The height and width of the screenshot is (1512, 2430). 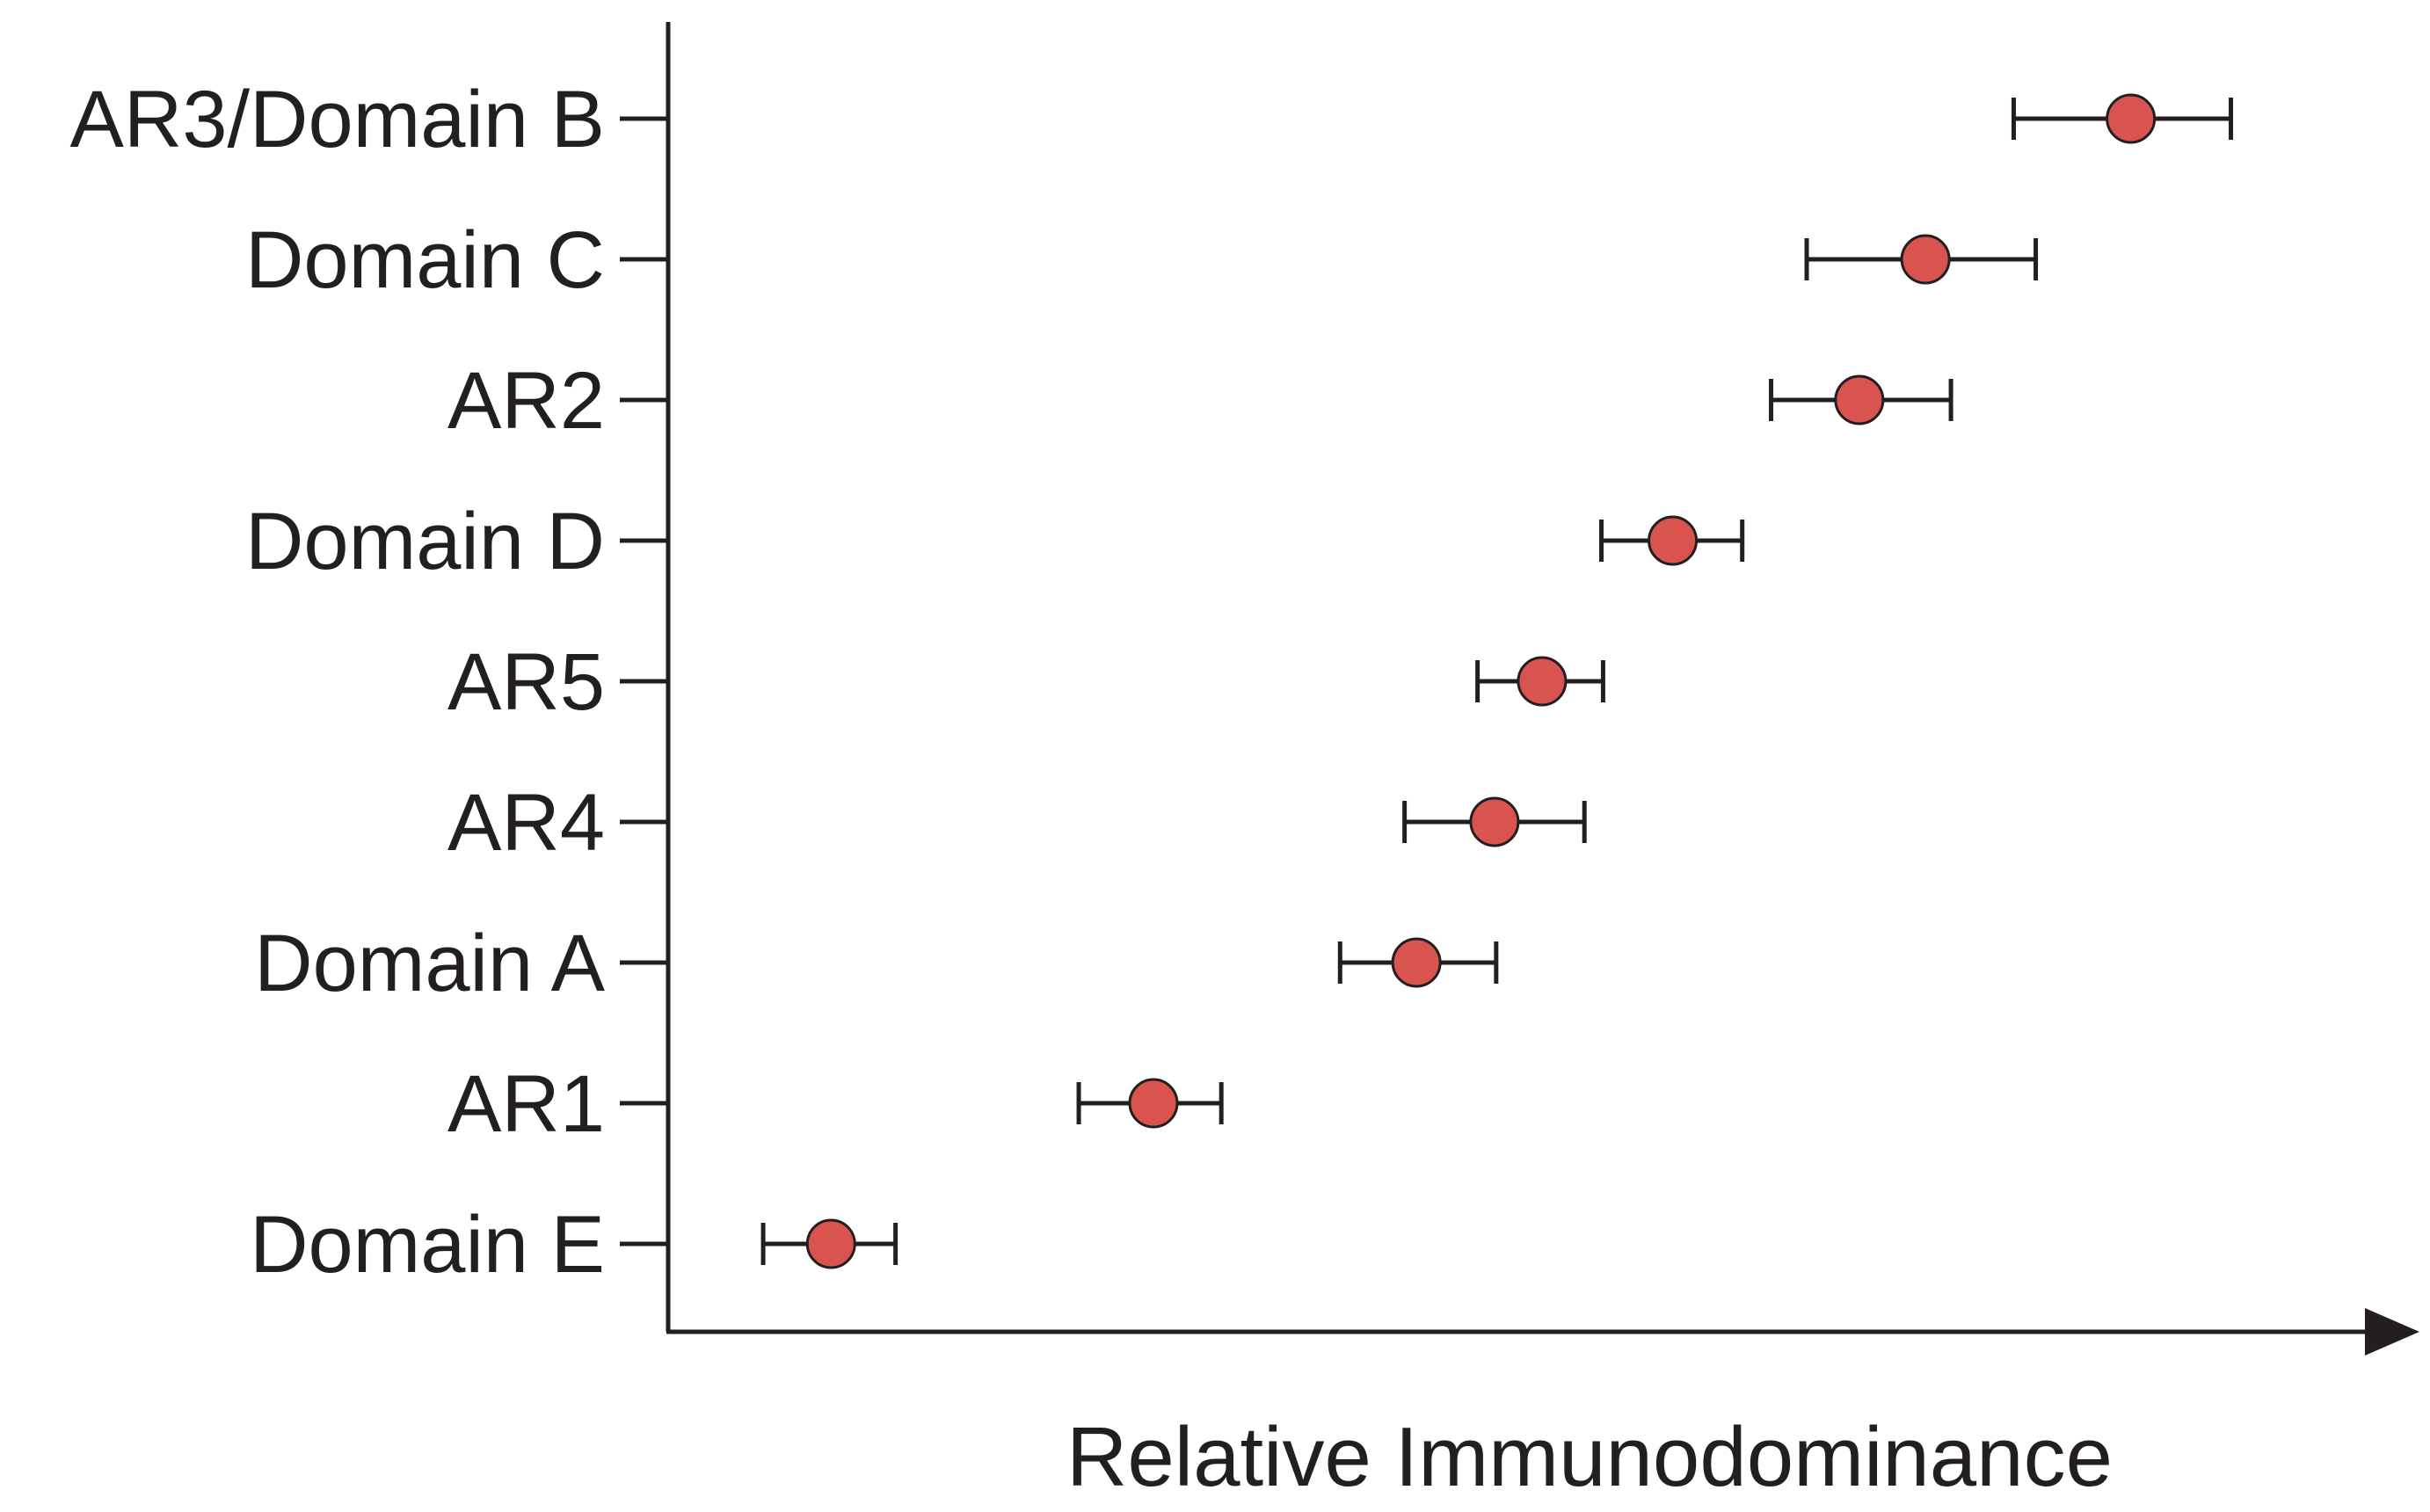 What do you see at coordinates (1416, 963) in the screenshot?
I see `data-point-domain-a` at bounding box center [1416, 963].